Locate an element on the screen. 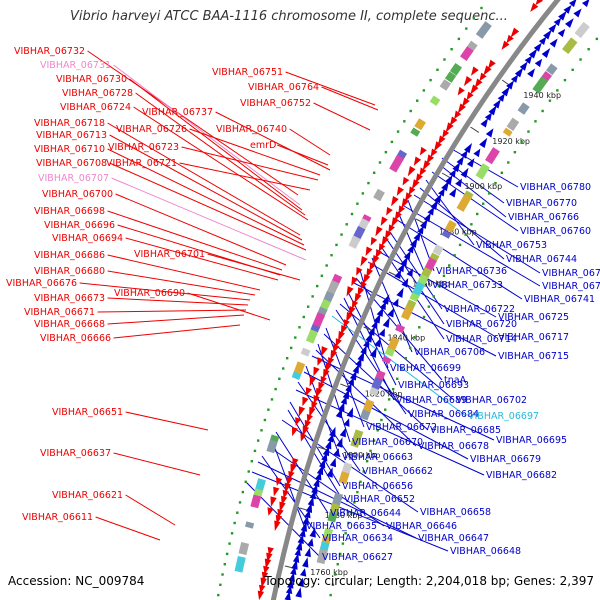 This screenshot has width=600, height=600. gene-label-right: VIBHAR_06685 is located at coordinates (465, 430).